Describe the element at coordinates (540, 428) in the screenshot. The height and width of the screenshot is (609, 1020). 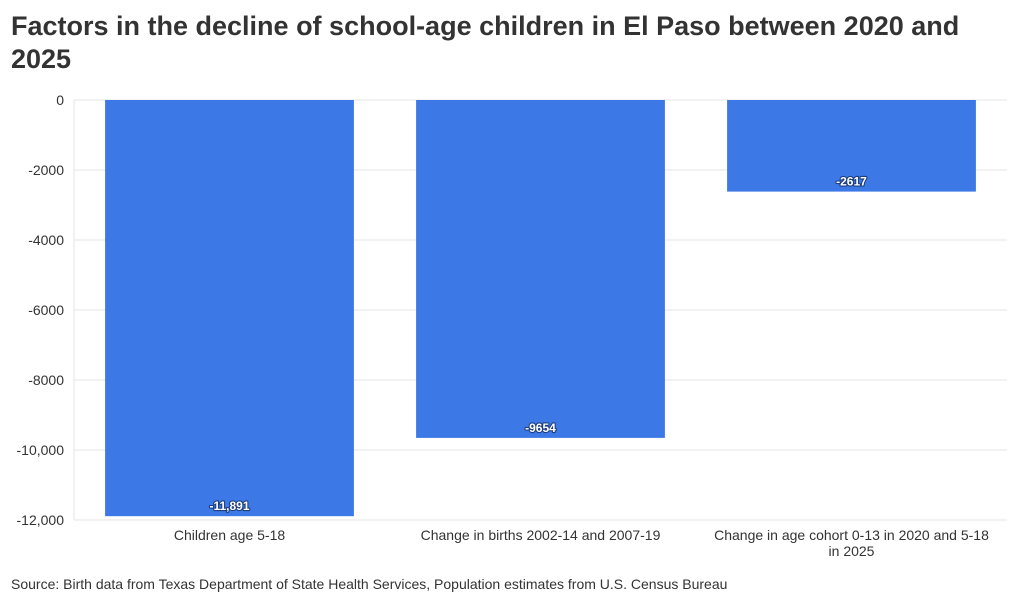
I see `data-label: -9654` at that location.